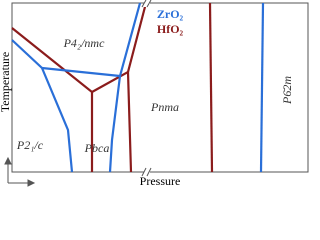  Describe the element at coordinates (164, 107) in the screenshot. I see `phase-label: Pnma` at that location.